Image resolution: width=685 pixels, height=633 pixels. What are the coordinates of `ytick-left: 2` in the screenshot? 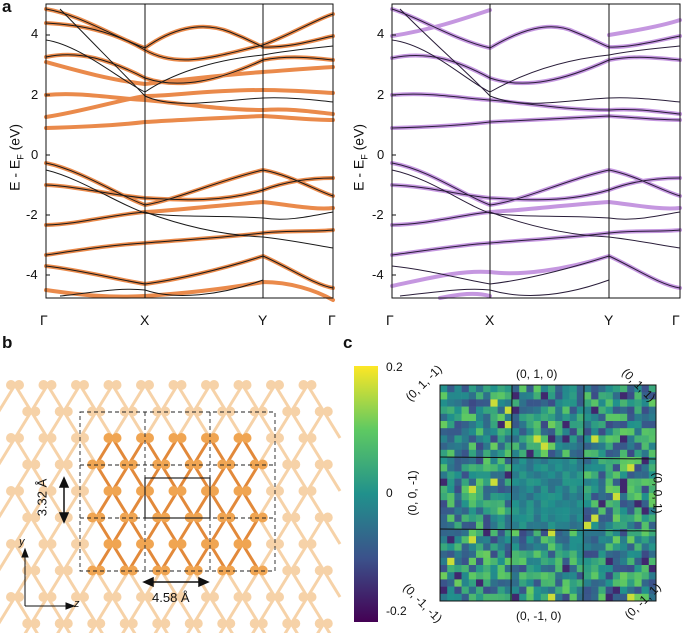 It's located at (35, 94).